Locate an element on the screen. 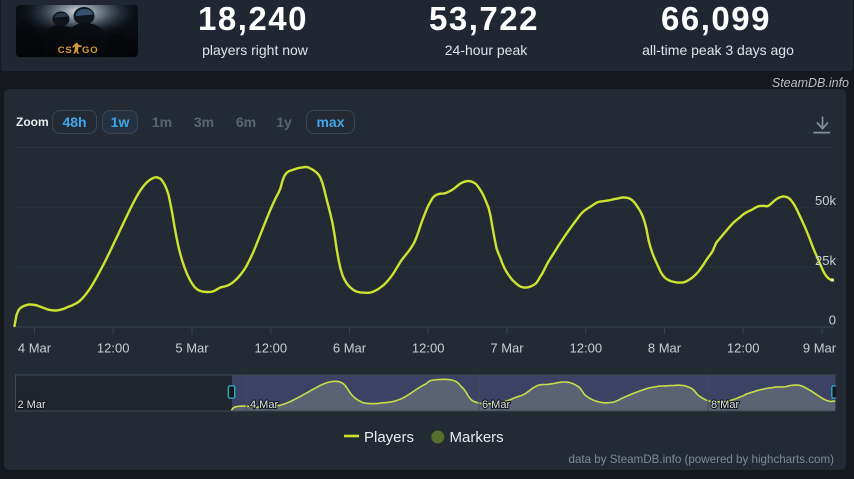  svg-text: 7 Mar is located at coordinates (507, 348).